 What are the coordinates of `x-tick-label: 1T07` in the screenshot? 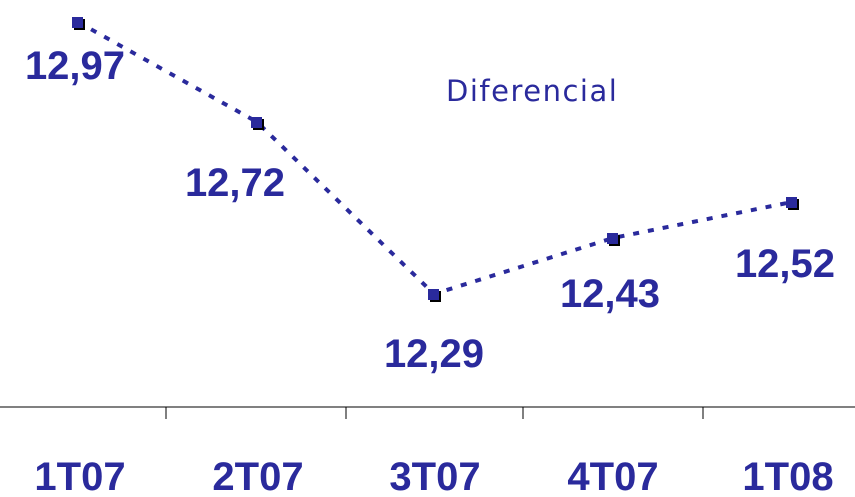 It's located at (79, 476).